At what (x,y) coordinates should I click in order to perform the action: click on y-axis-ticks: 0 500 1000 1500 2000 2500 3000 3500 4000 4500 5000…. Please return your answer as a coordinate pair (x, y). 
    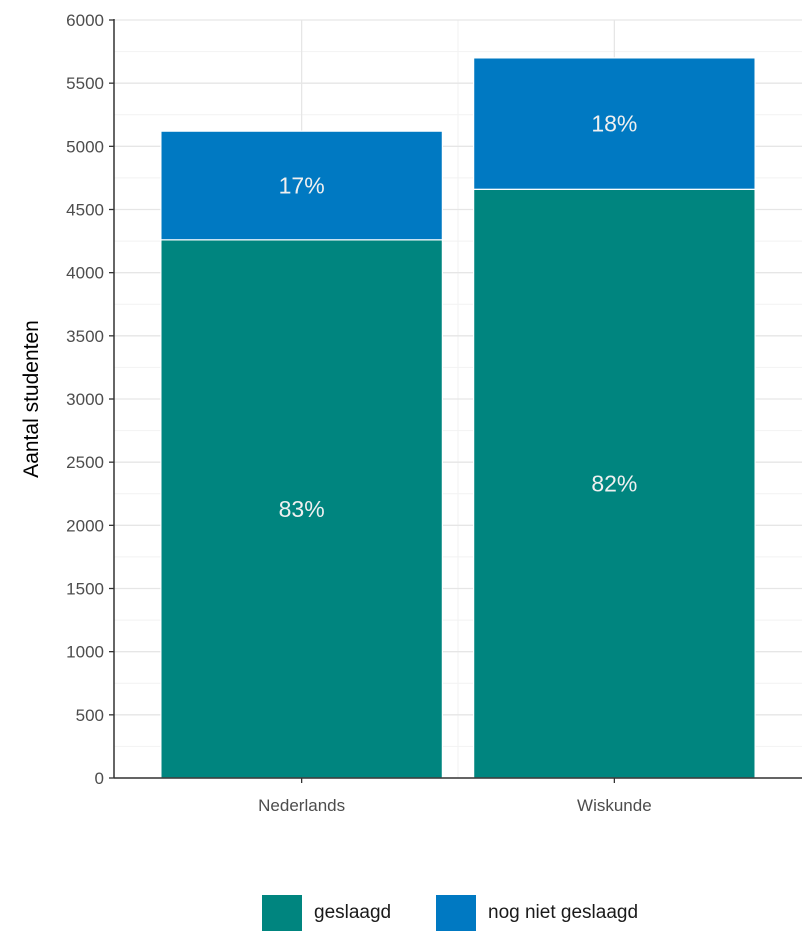
    Looking at the image, I should click on (90, 399).